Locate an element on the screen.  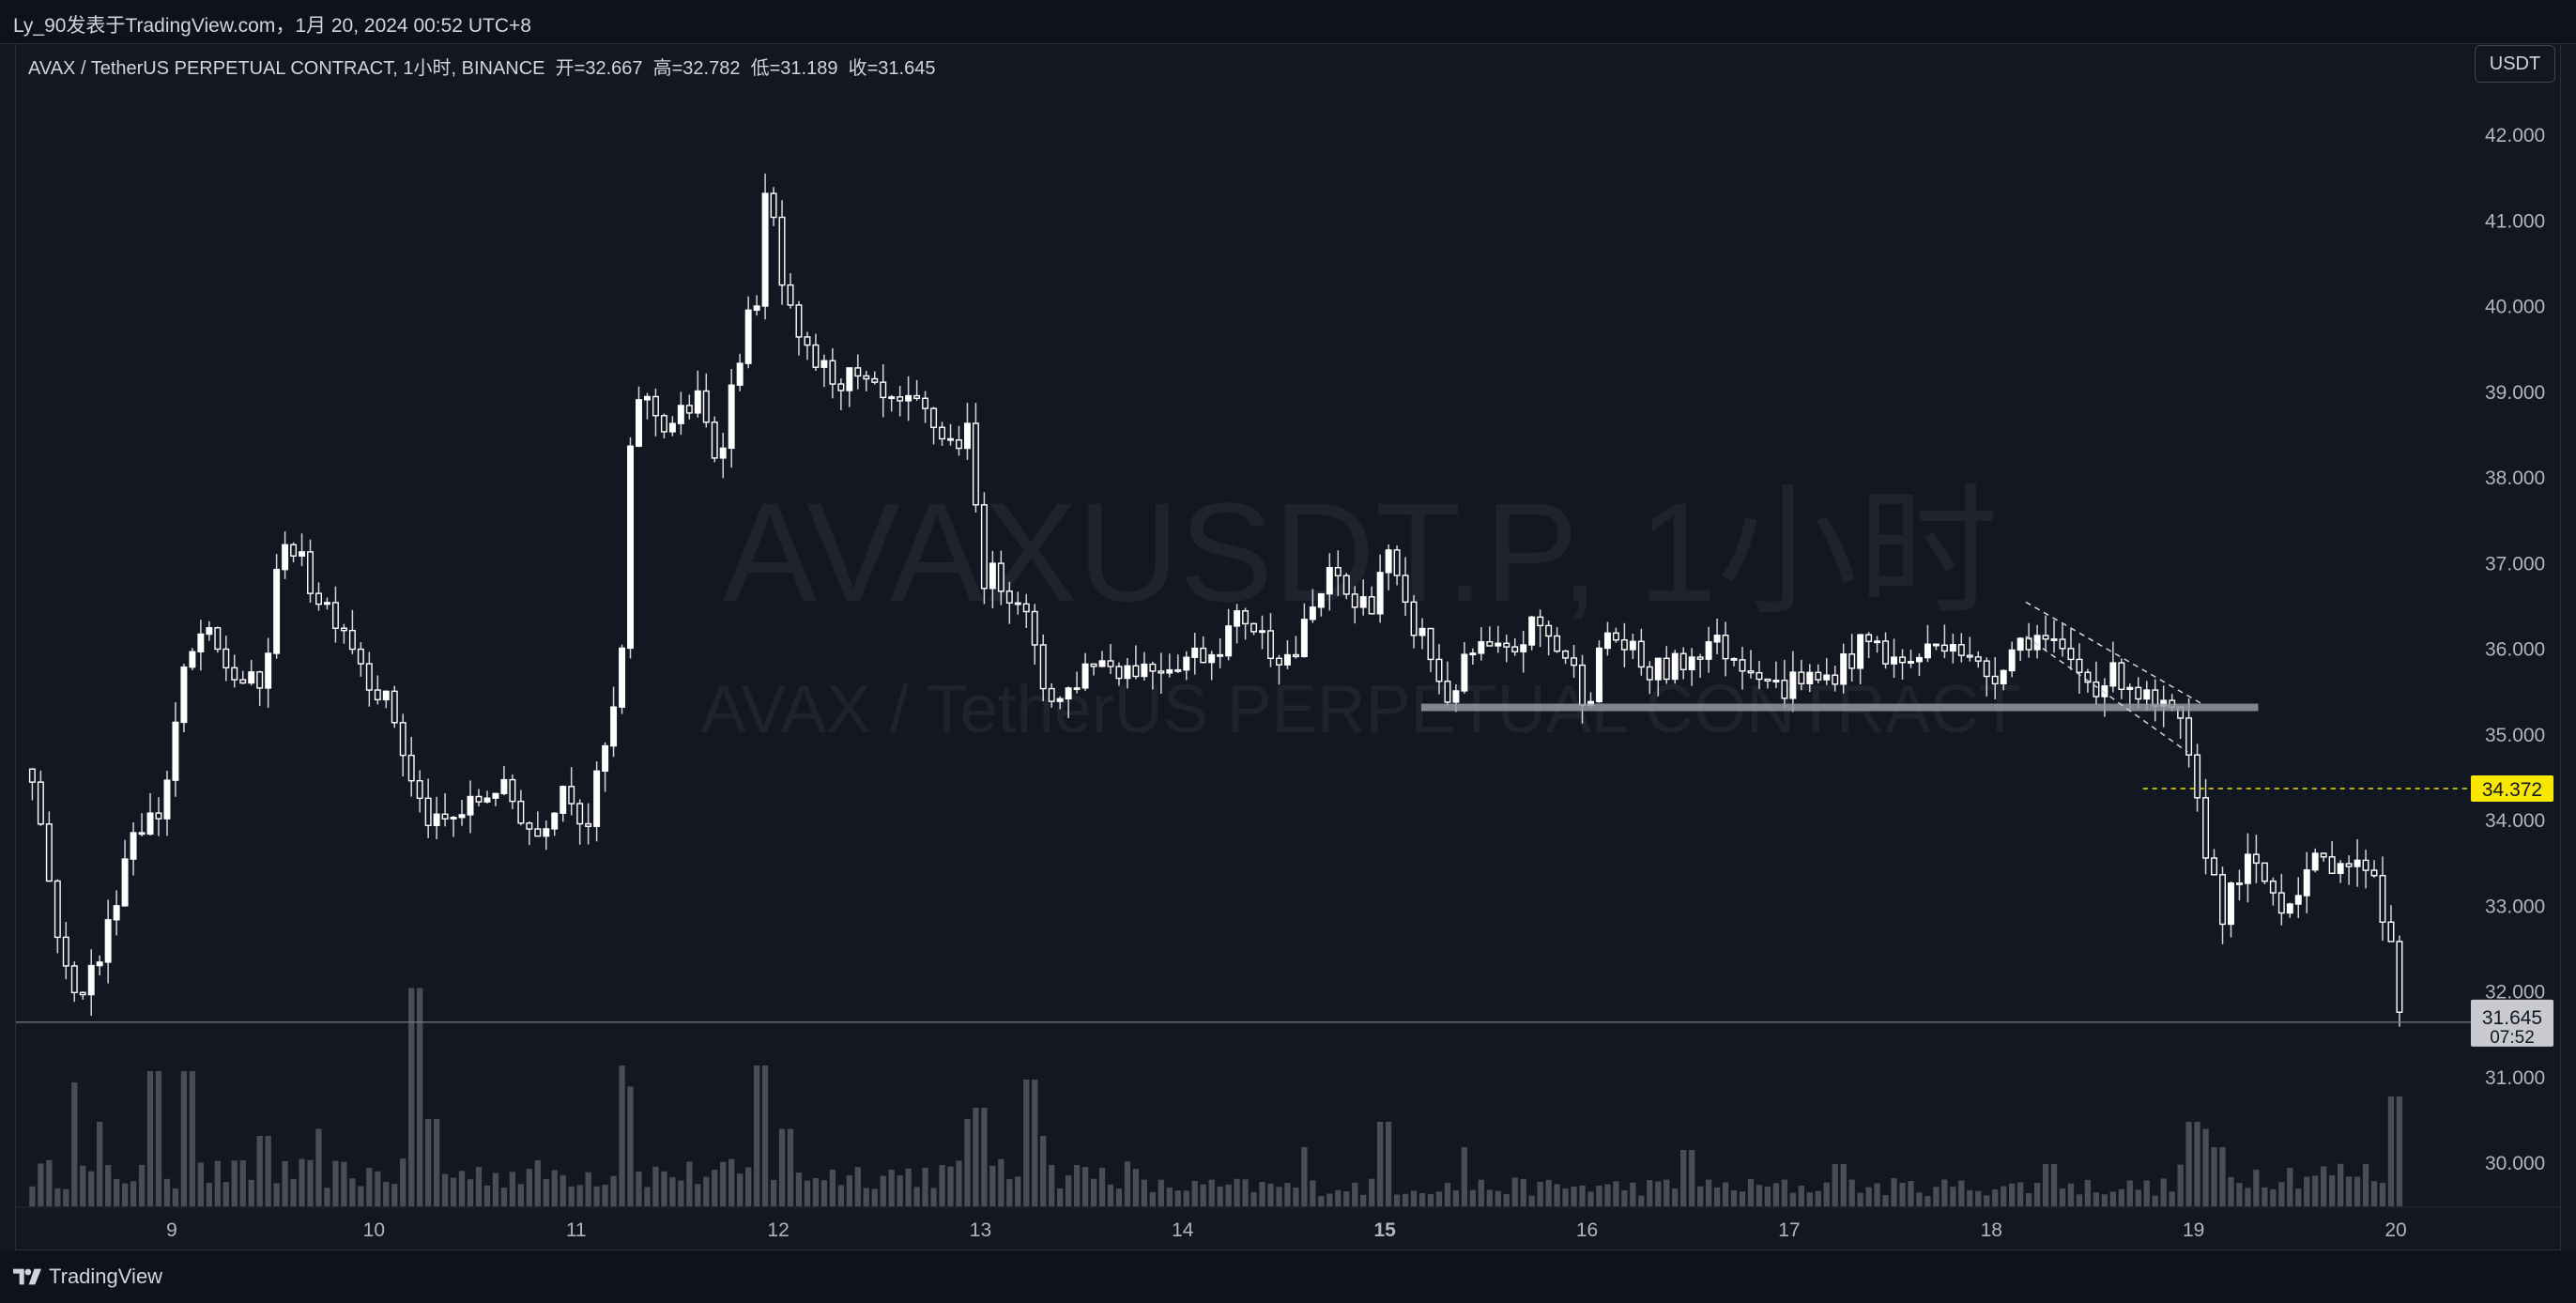
alert-price-label: 34.372 is located at coordinates (2512, 790).